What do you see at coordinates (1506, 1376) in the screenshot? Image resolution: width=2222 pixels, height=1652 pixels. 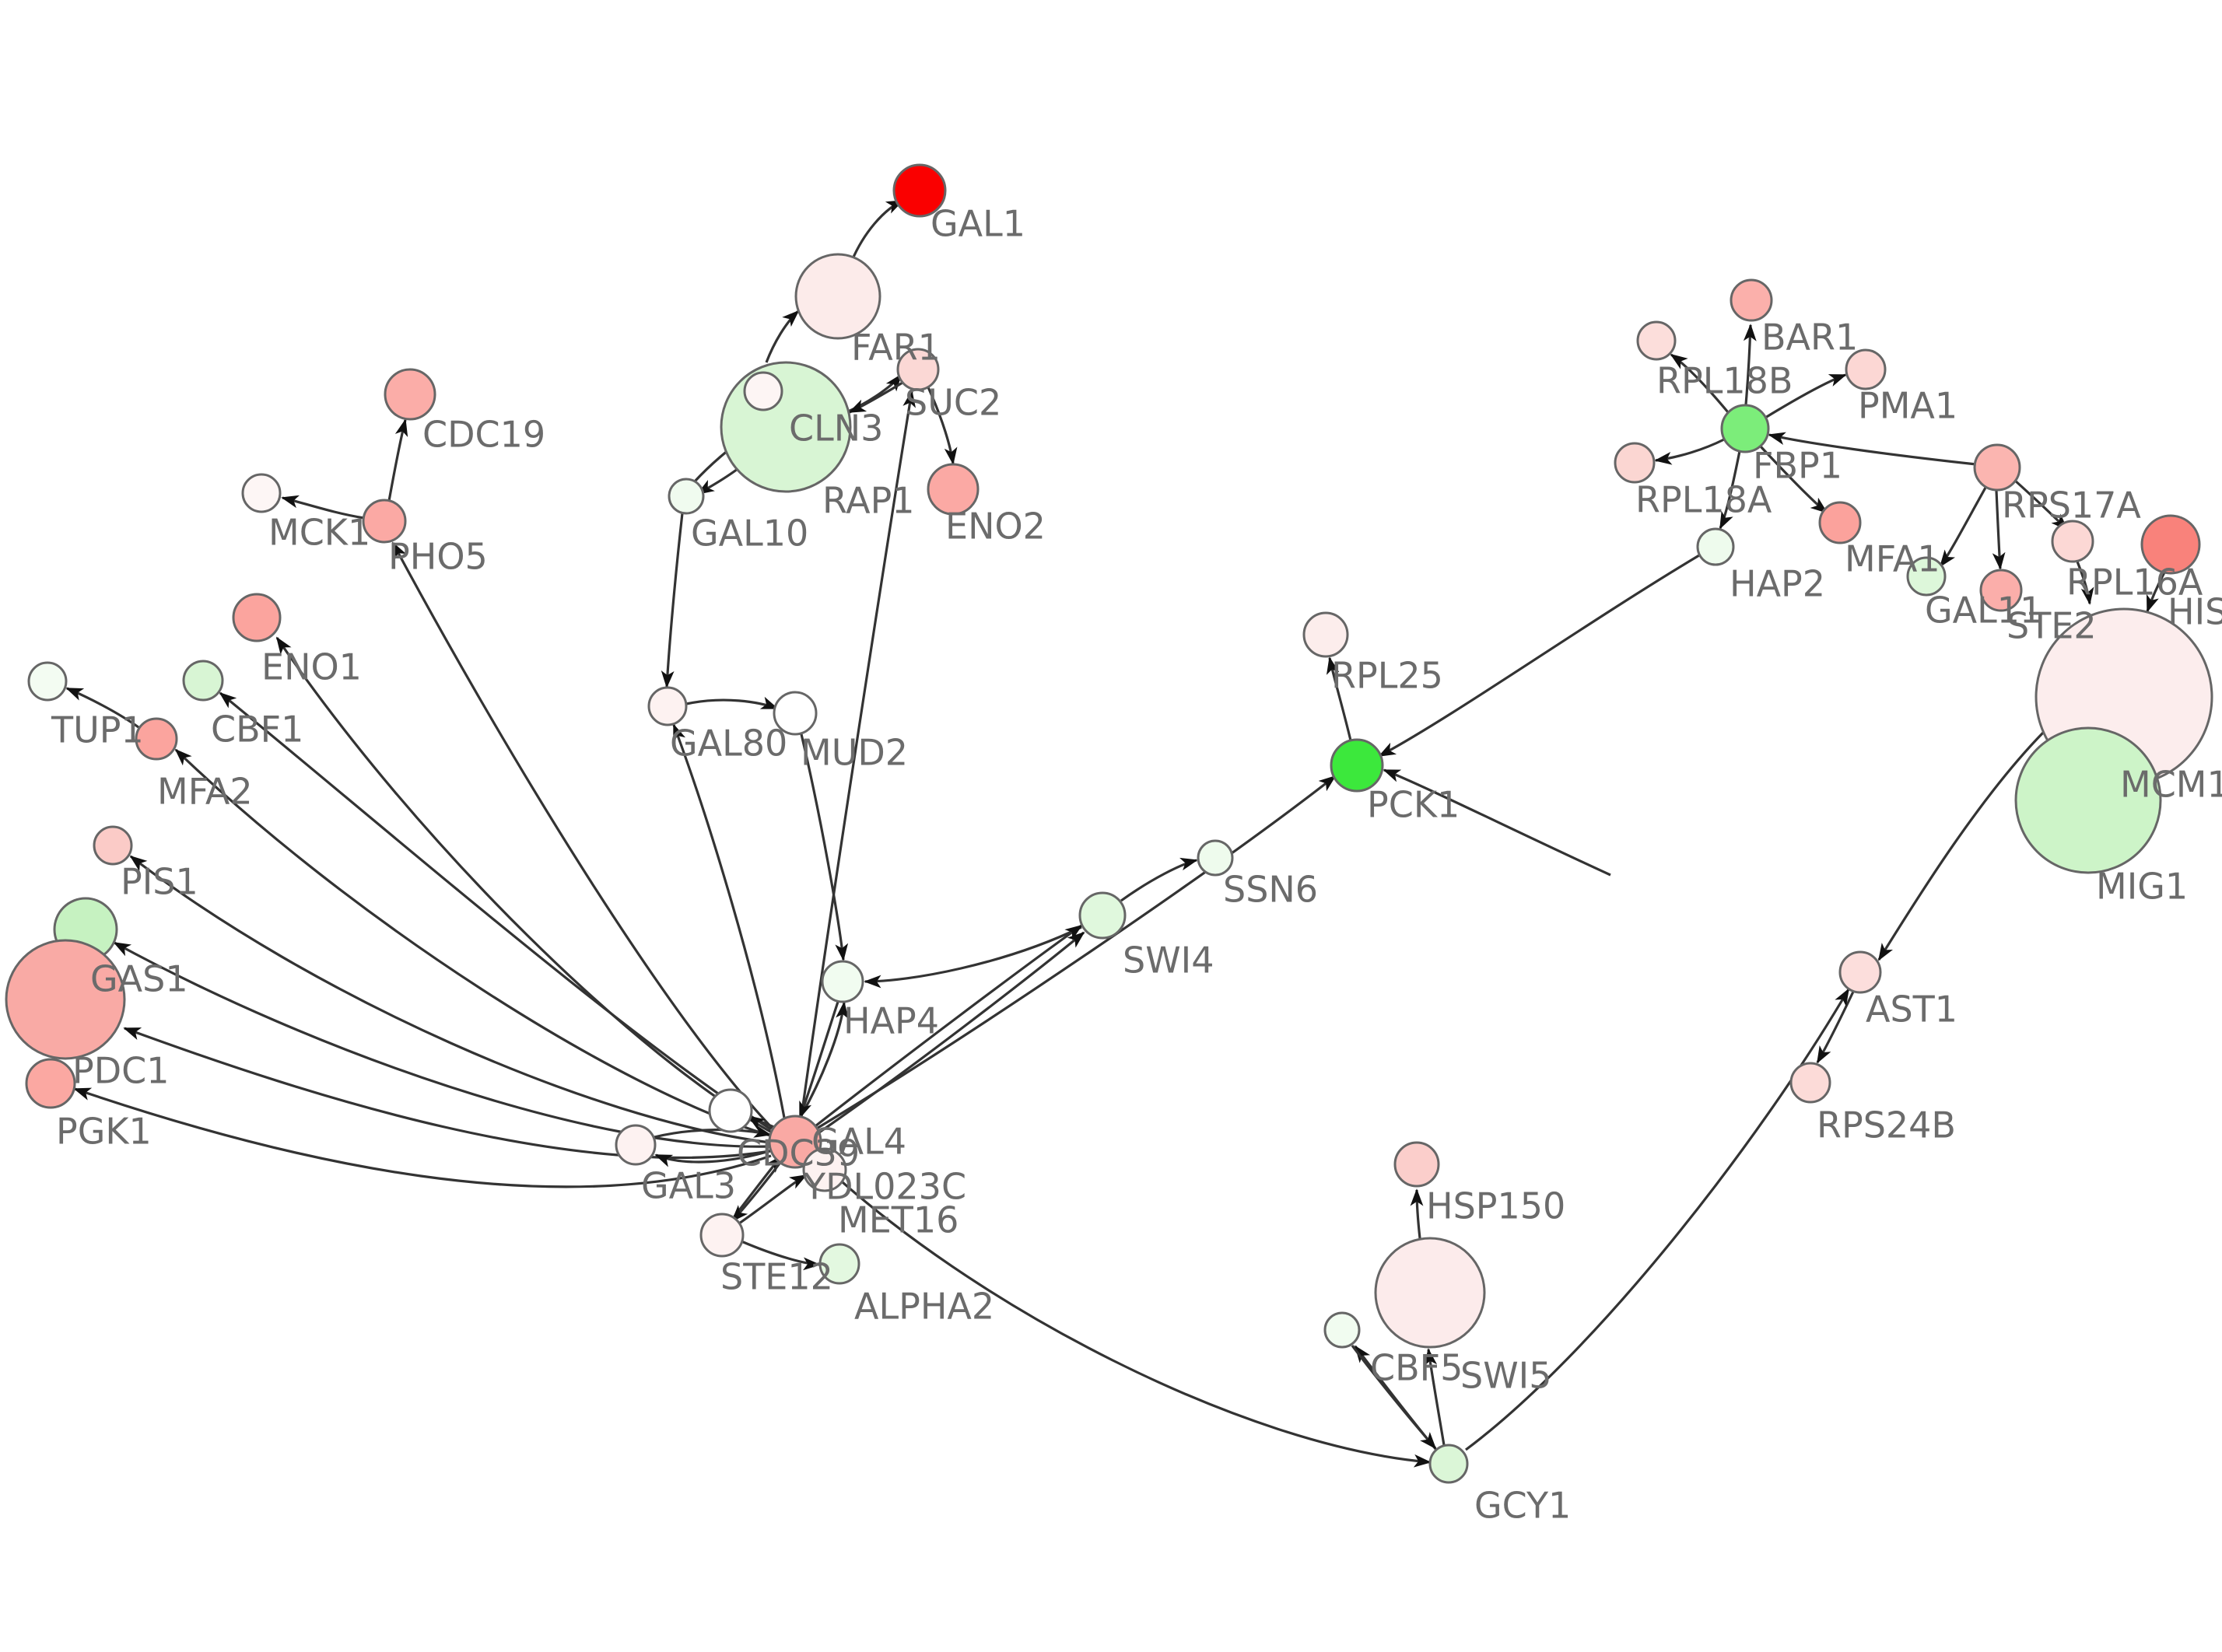 I see `node-label-swi5: SWI5` at bounding box center [1506, 1376].